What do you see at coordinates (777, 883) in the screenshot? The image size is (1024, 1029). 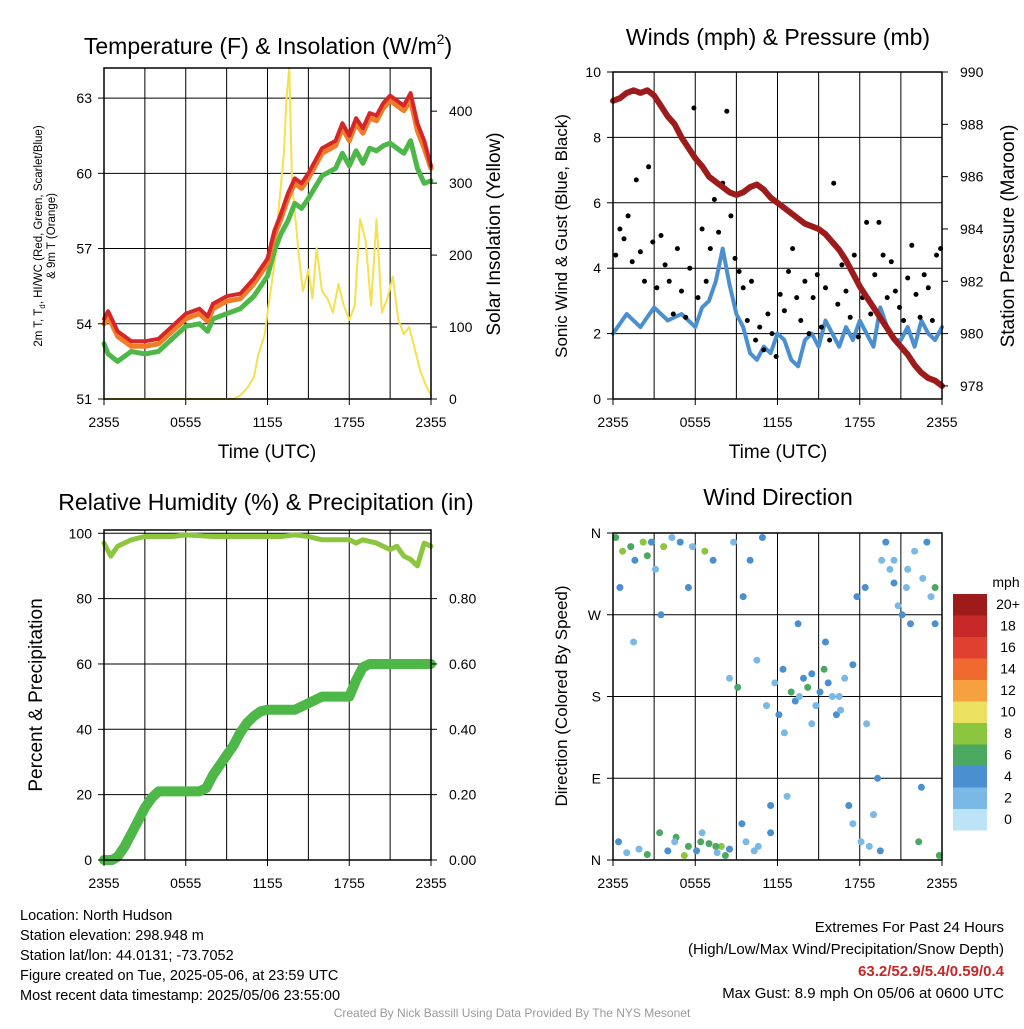 I see `x-tick-label: 1155` at bounding box center [777, 883].